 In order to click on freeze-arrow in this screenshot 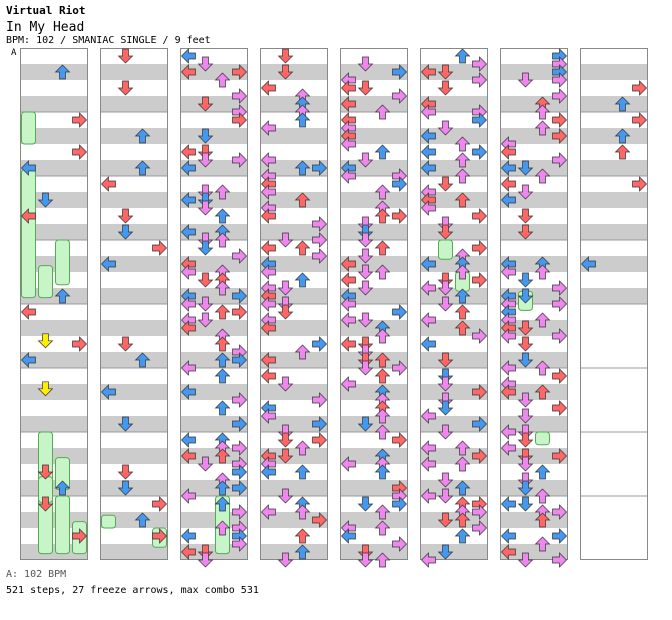, I will do `click(28, 128)`.